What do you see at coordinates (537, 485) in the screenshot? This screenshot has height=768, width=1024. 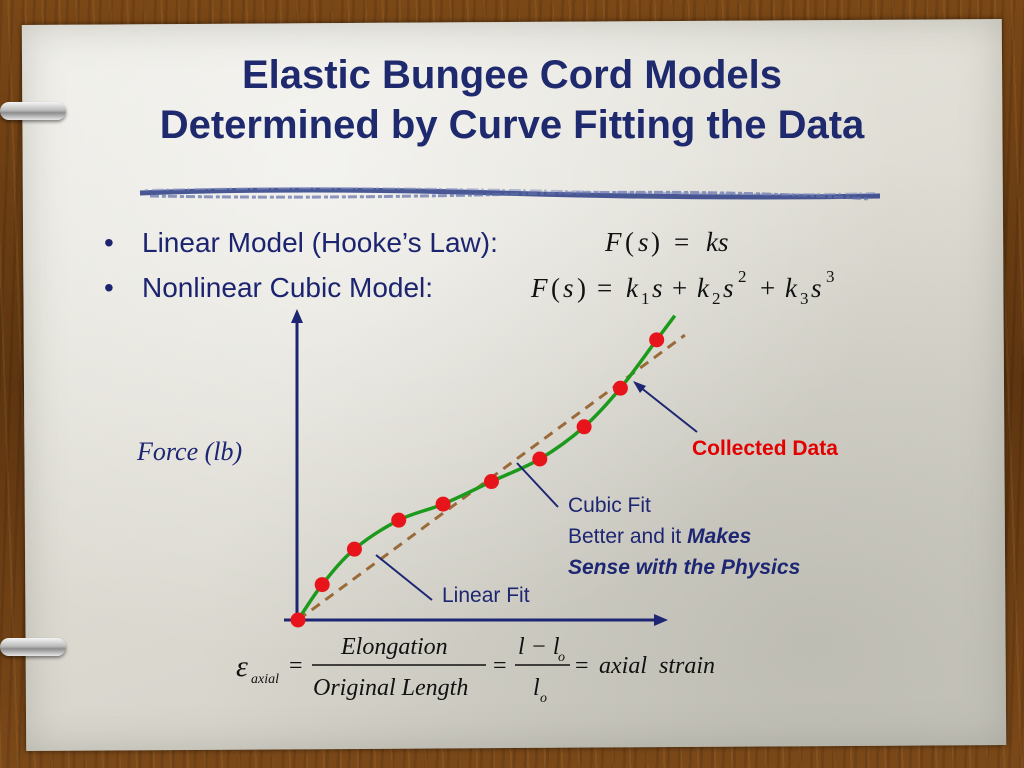 I see `cubic-fit-leader` at bounding box center [537, 485].